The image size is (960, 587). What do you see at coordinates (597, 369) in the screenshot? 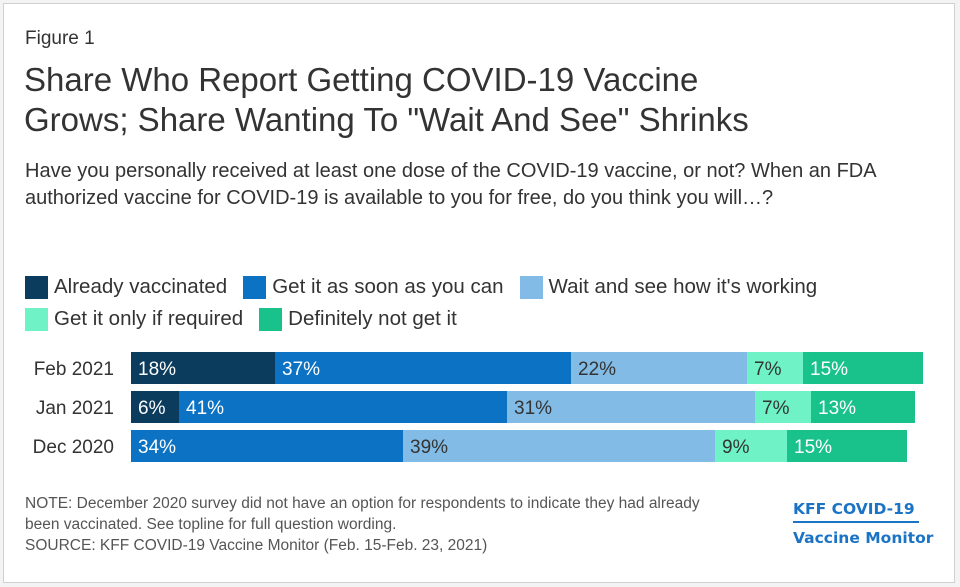
I see `data-label: 22%` at bounding box center [597, 369].